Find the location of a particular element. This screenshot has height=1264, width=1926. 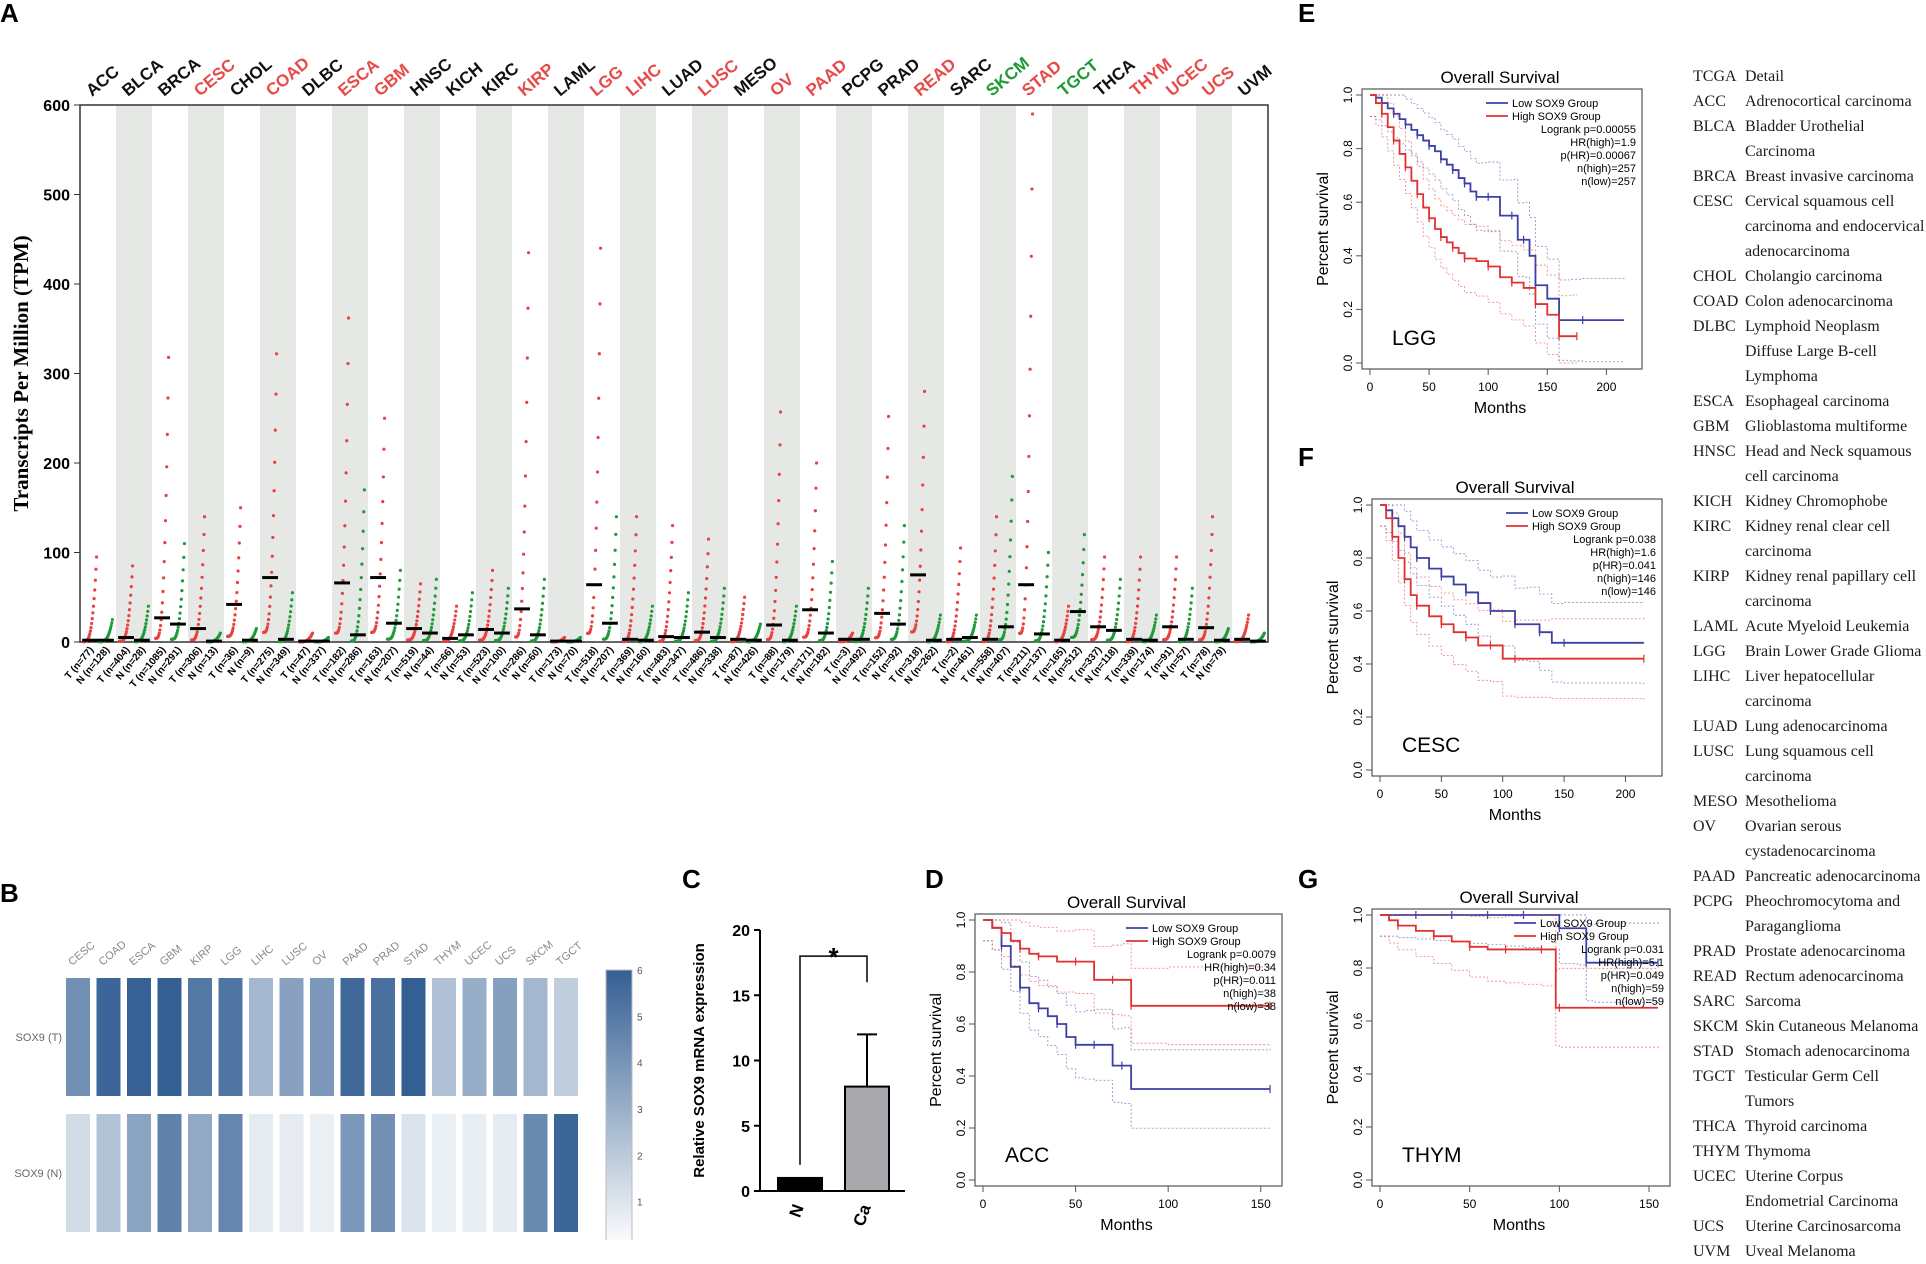

abbreviation-code: SARC is located at coordinates (1714, 1001).